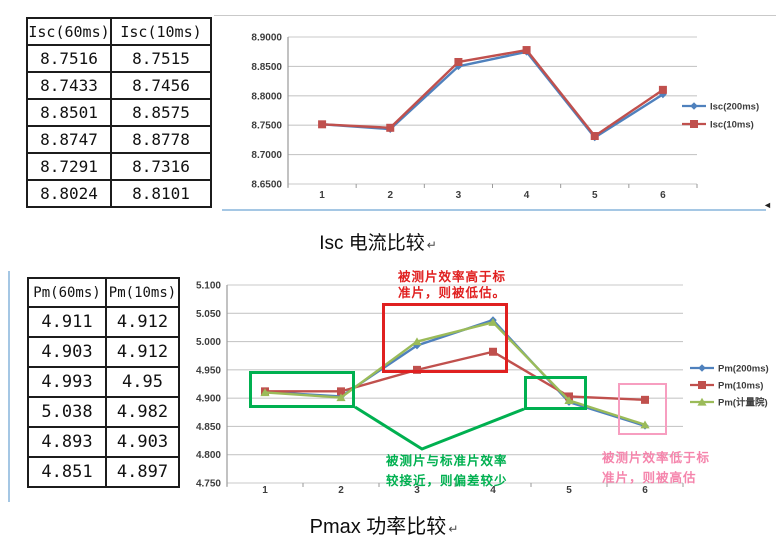 The image size is (776, 546). I want to click on table-cell: 8.7515, so click(161, 58).